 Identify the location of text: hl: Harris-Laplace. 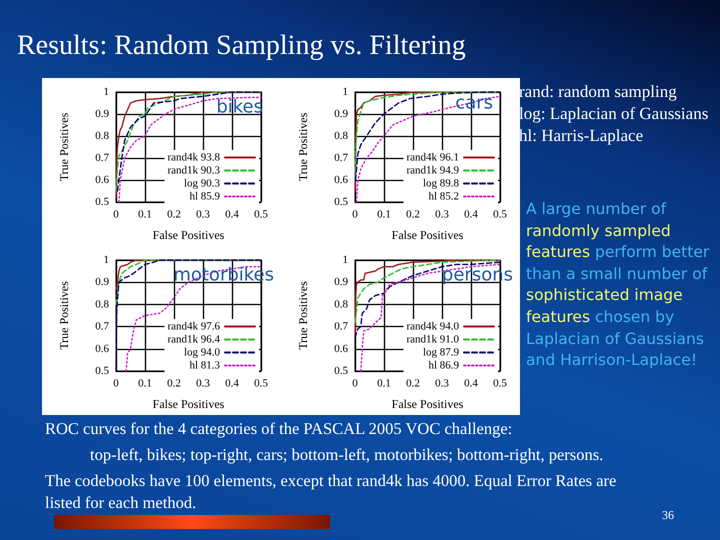
(581, 136).